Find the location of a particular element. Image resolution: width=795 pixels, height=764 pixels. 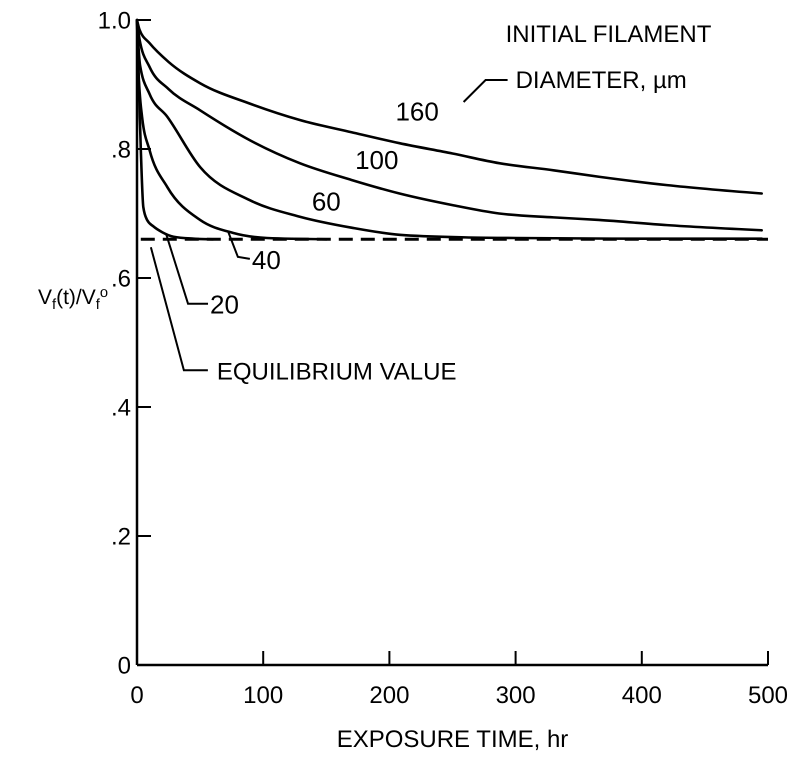

ref-line-label: EQUILIBRIUM VALUE is located at coordinates (336, 372).